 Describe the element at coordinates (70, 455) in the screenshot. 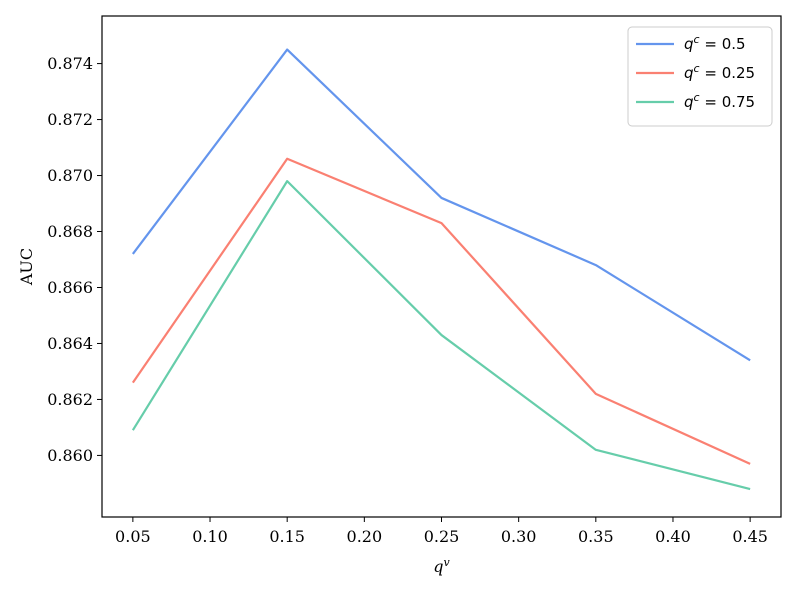

I see `y-tick-label: 0.860` at that location.